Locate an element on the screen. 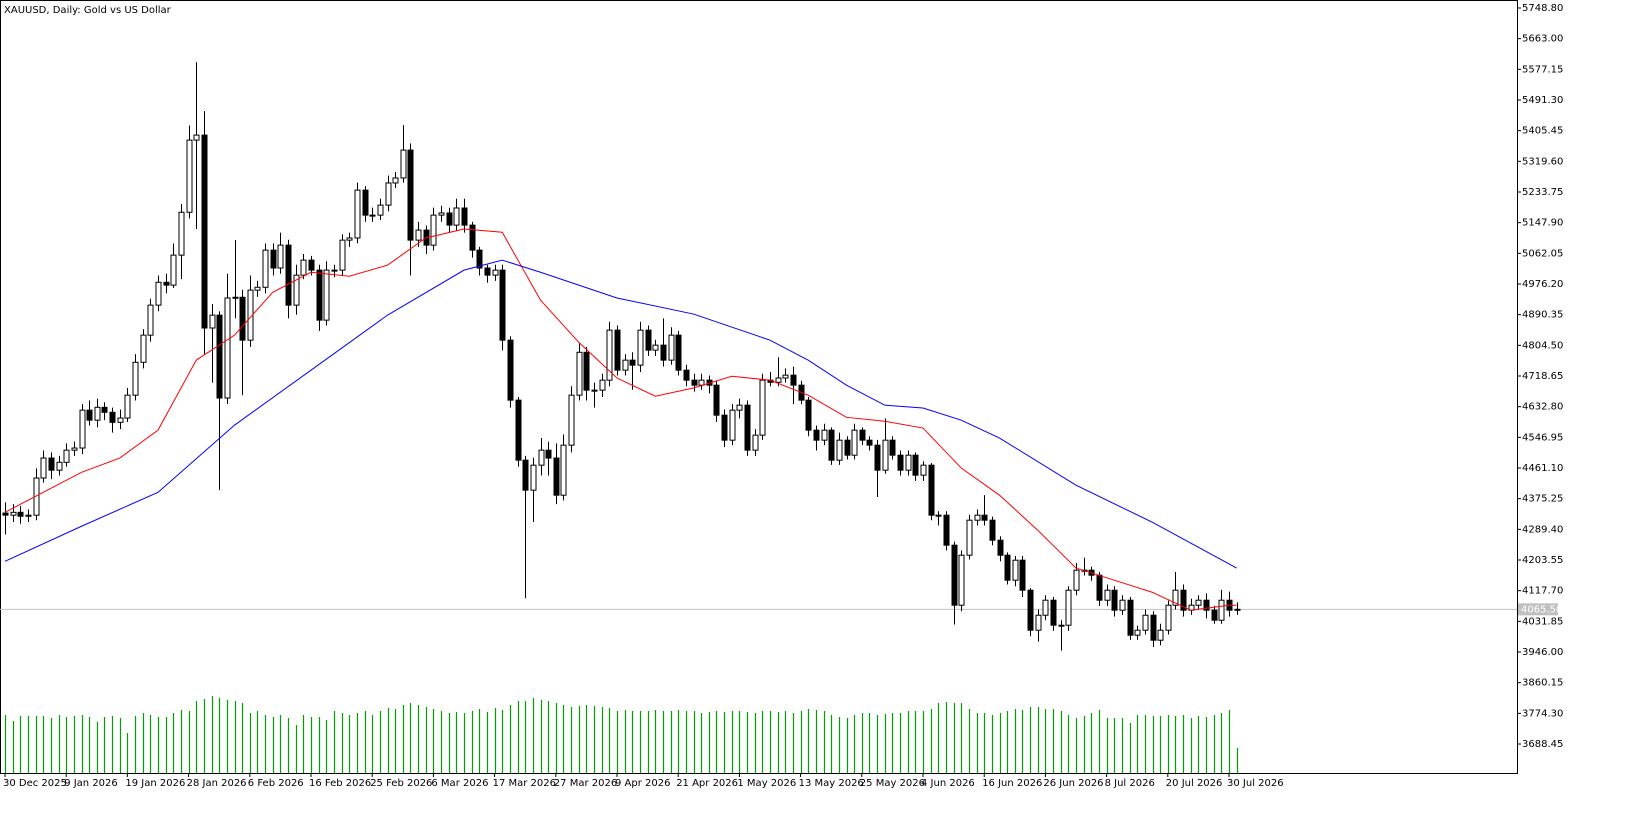 The height and width of the screenshot is (829, 1638). y-tick-label: 5405.45 is located at coordinates (1542, 131).